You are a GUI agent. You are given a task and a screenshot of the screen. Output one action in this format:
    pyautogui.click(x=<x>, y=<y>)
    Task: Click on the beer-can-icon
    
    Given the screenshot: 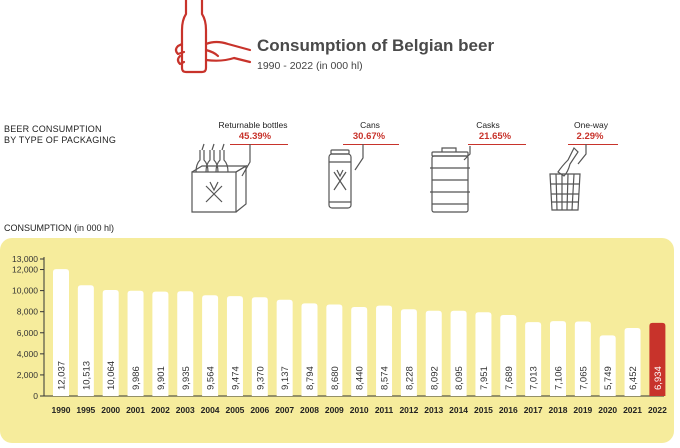 What is the action you would take?
    pyautogui.click(x=346, y=176)
    